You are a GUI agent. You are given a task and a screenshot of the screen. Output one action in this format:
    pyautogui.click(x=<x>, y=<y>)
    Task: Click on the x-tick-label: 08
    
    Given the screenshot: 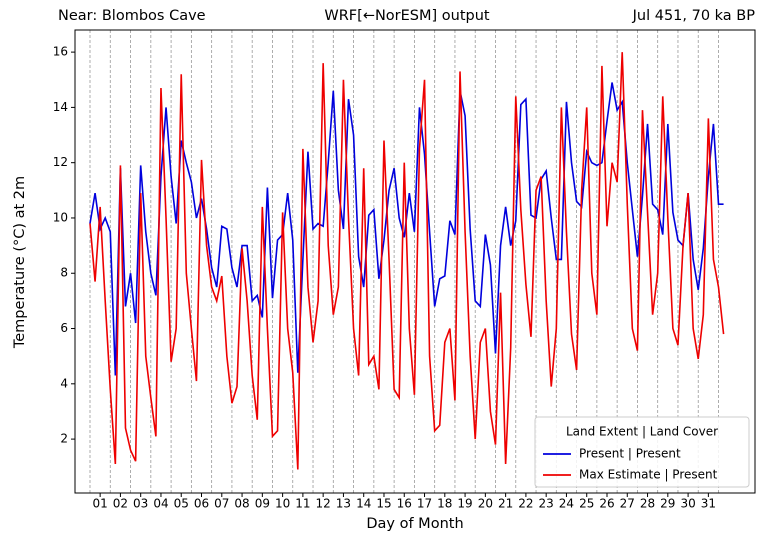 What is the action you would take?
    pyautogui.click(x=241, y=504)
    